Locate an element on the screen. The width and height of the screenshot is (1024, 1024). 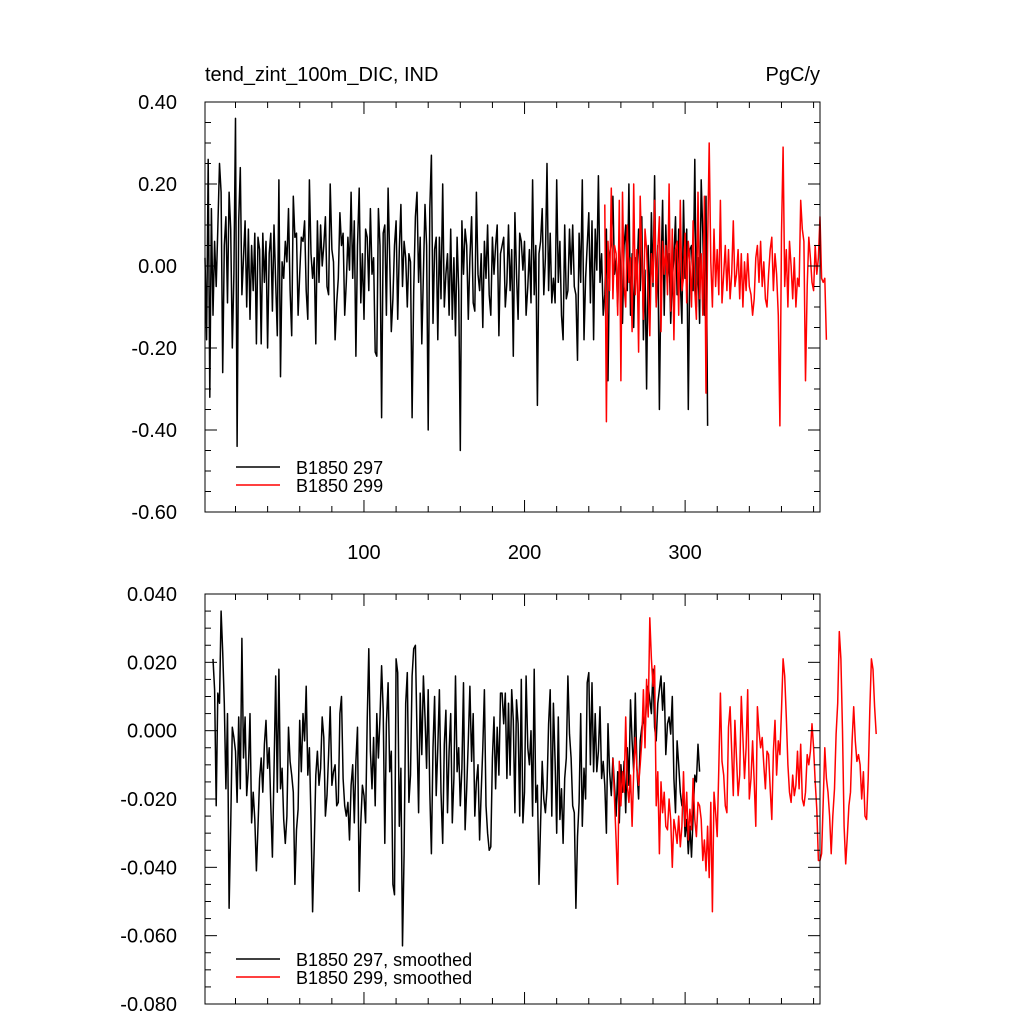
y-tick-label: -0.60 is located at coordinates (154, 513).